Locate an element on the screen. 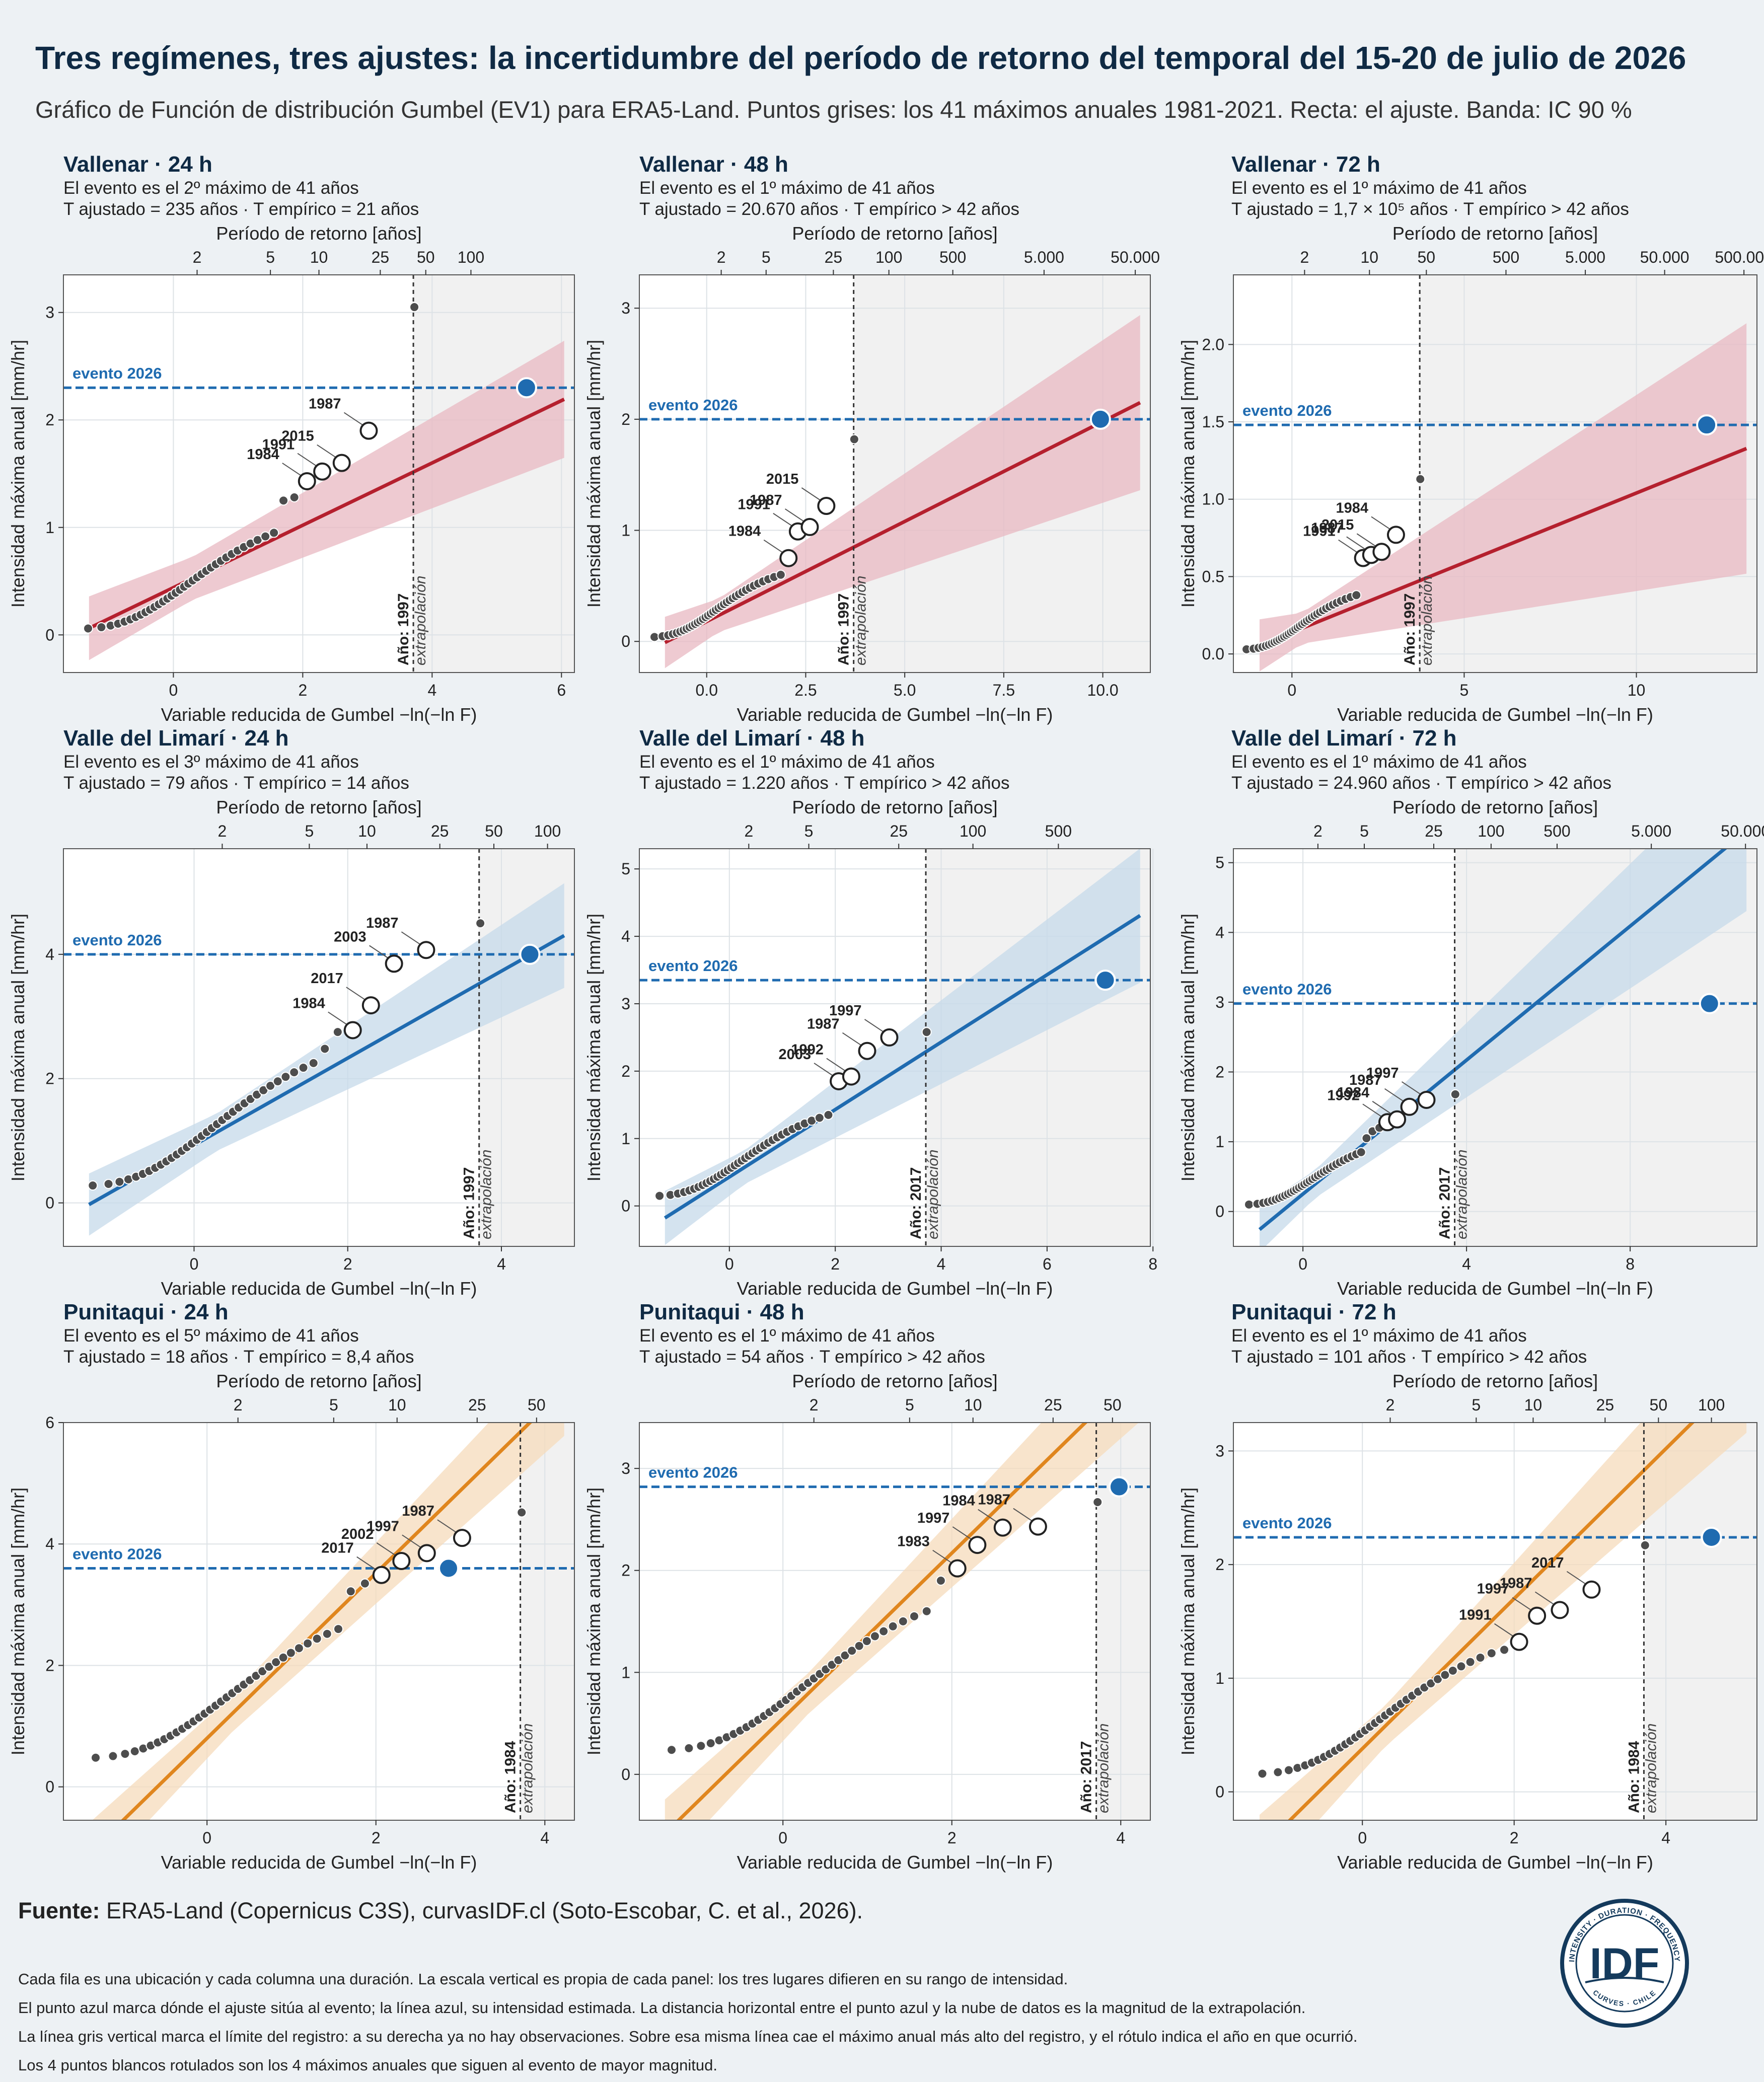 This screenshot has width=1764, height=2082. y-axis-title: Intensidad máxima anual [mm/hr] is located at coordinates (1188, 474).